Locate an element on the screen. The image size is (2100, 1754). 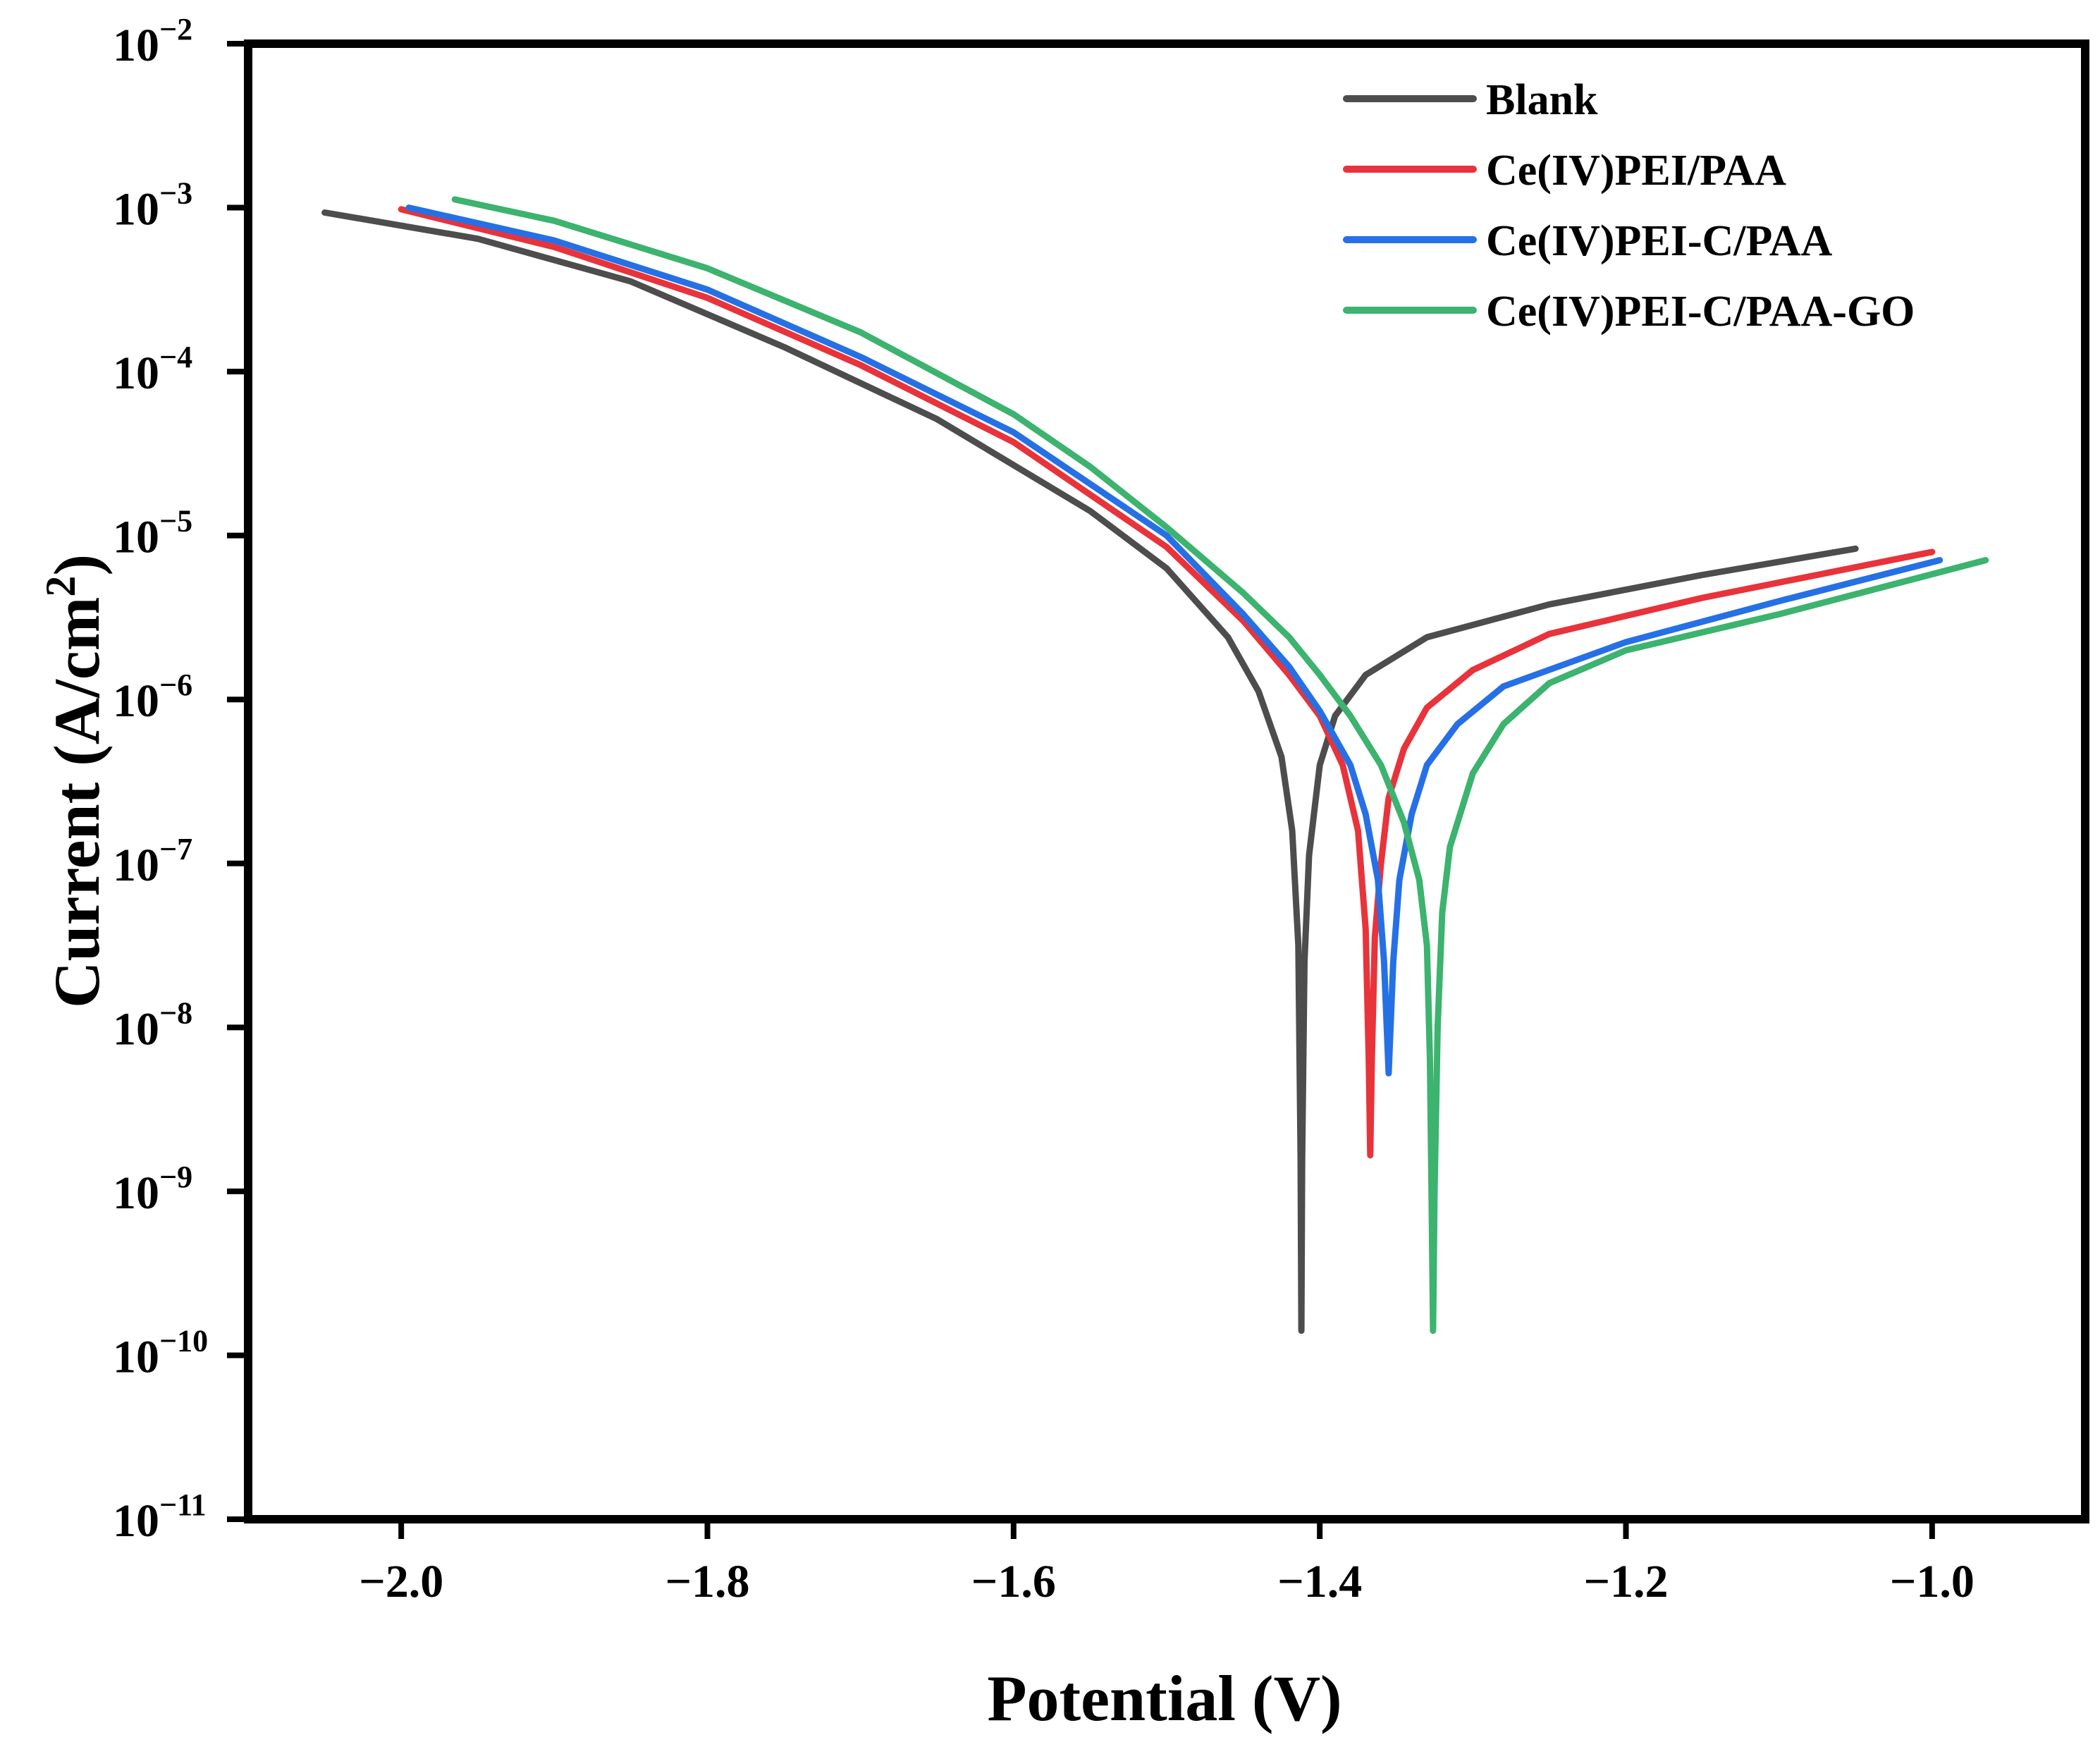
y-axis-title: Current (A/cm2) is located at coordinates (75, 781).